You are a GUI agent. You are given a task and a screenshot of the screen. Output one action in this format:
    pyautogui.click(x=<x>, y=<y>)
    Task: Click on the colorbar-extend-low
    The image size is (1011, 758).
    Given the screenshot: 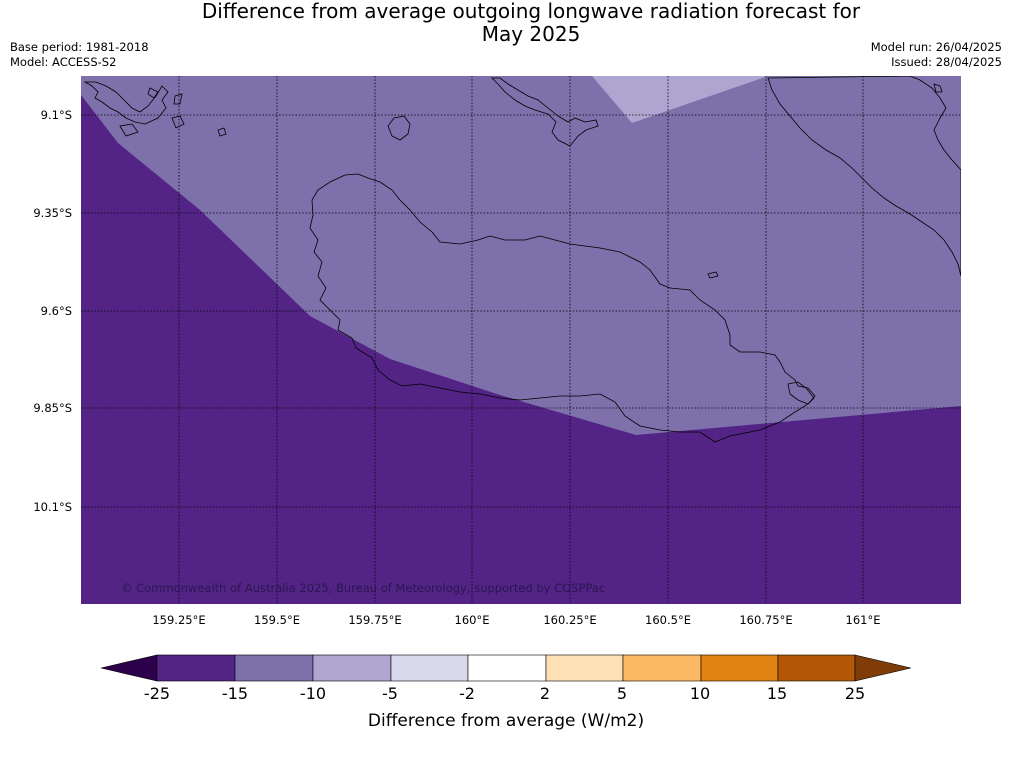 What is the action you would take?
    pyautogui.click(x=129, y=668)
    